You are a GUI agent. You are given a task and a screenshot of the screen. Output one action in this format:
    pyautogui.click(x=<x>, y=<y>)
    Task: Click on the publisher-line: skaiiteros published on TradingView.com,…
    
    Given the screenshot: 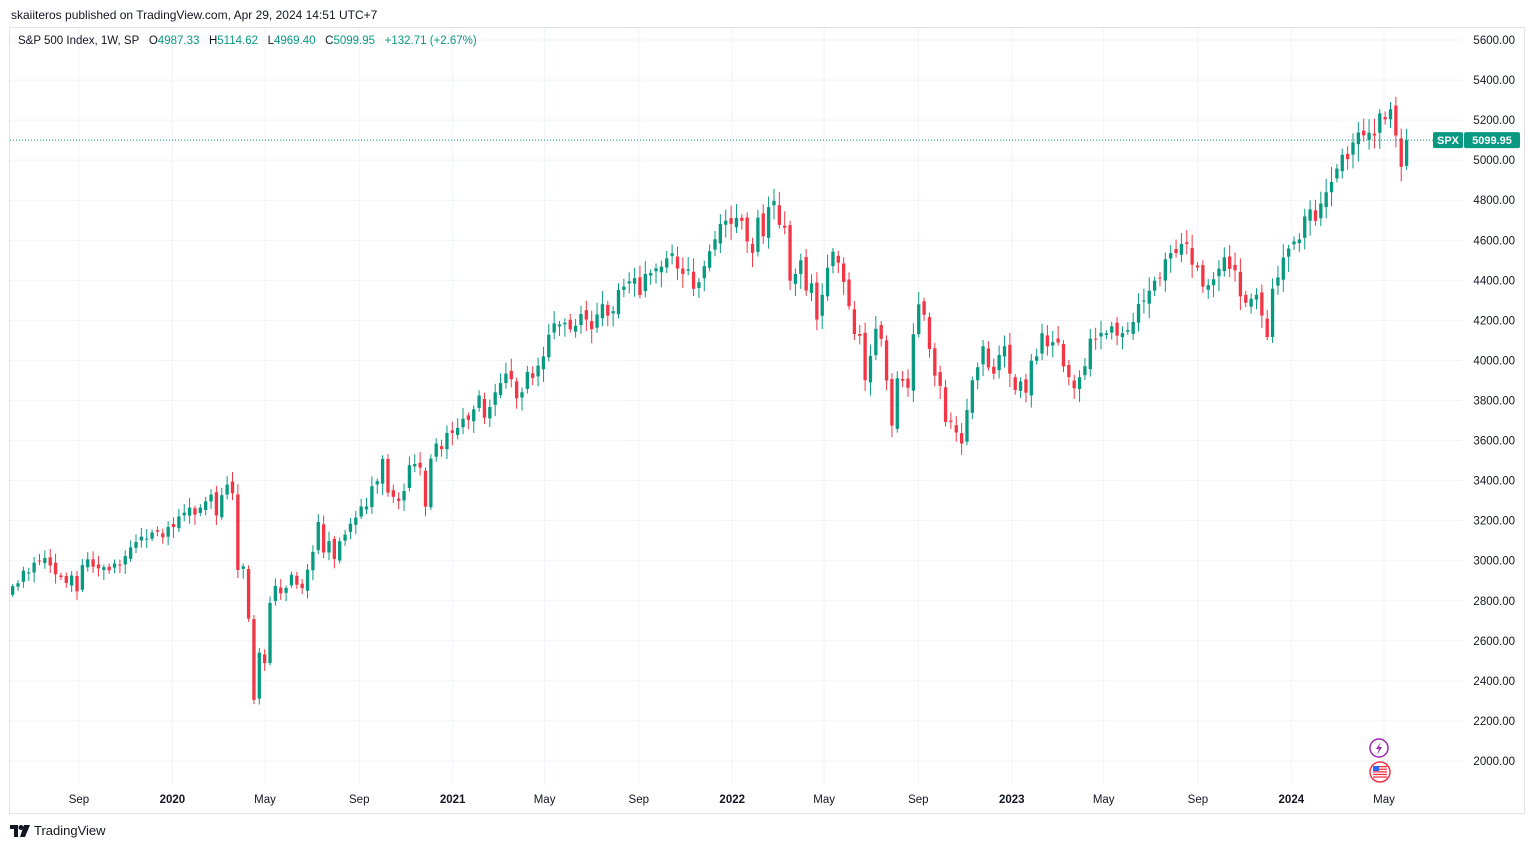 What is the action you would take?
    pyautogui.click(x=194, y=15)
    